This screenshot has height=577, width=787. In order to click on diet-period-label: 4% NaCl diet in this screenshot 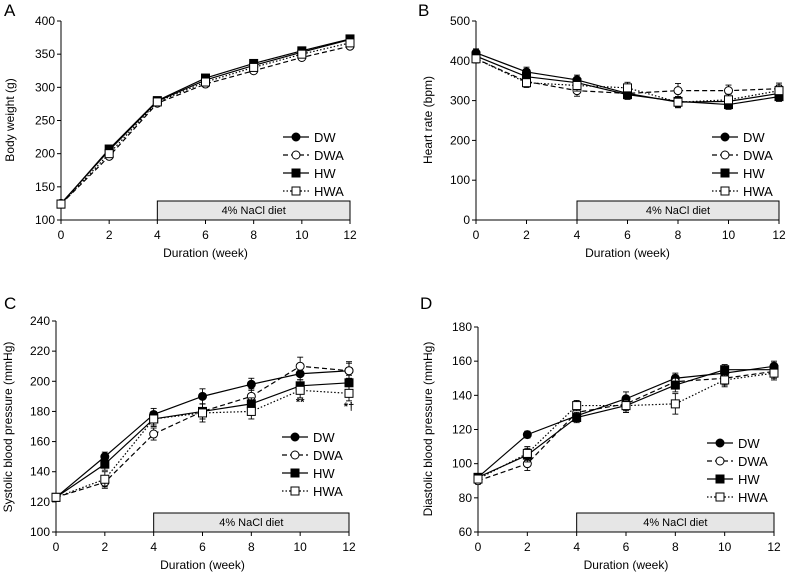, I will do `click(675, 523)`.